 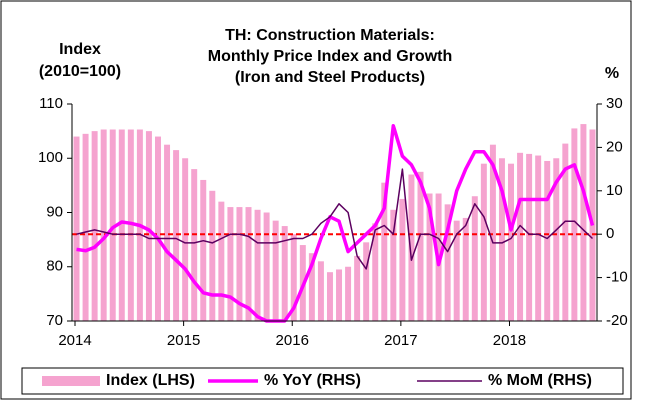 What do you see at coordinates (610, 233) in the screenshot?
I see `y2-tick-label: 0` at bounding box center [610, 233].